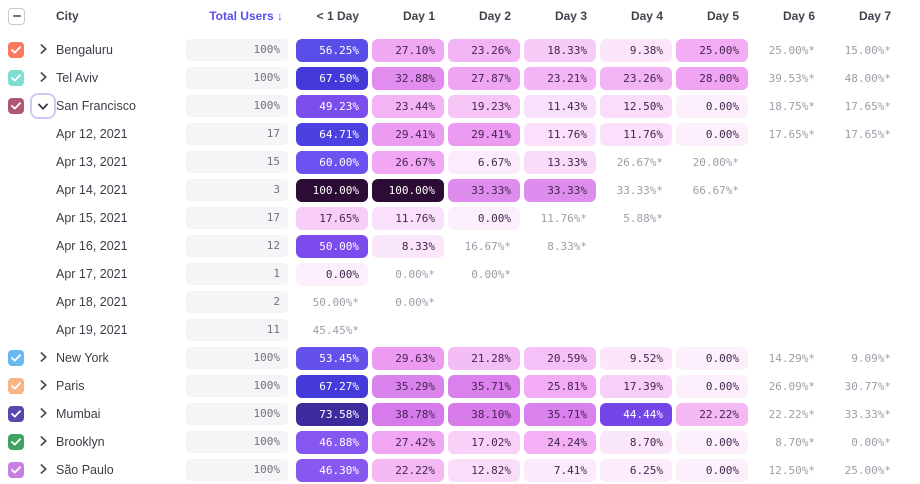 The image size is (920, 484). I want to click on retention-cell: 46.88%, so click(332, 442).